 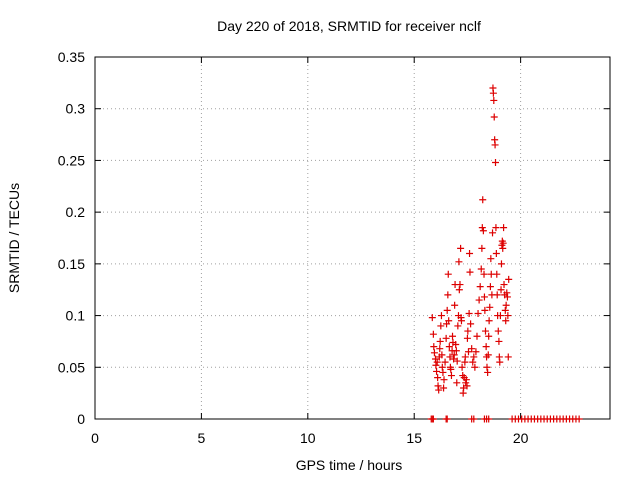 I want to click on y-tick-label: 0.05, so click(x=71, y=367).